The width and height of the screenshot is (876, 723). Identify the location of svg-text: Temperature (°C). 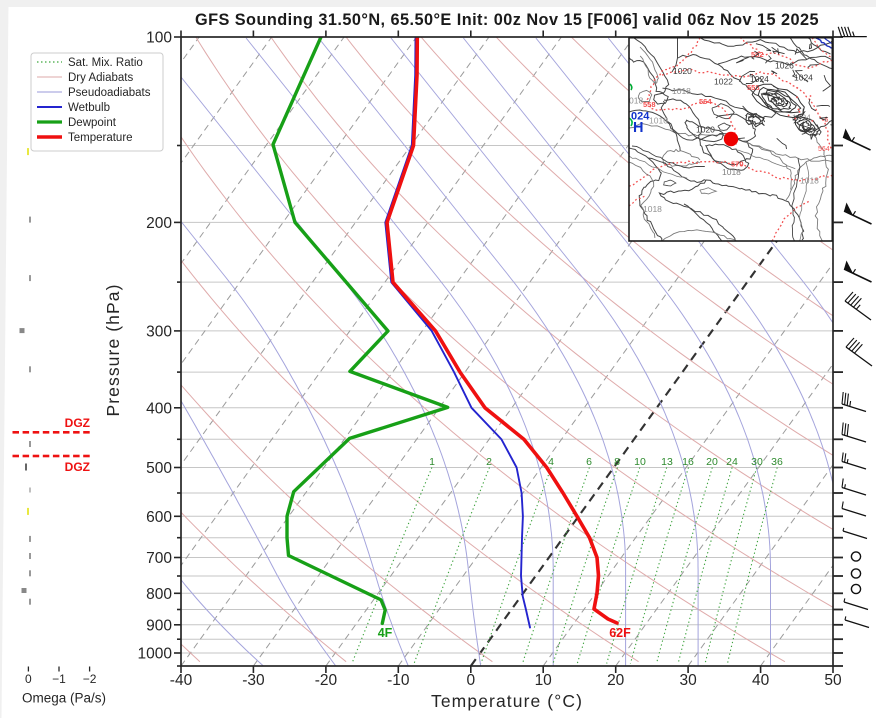
(507, 701).